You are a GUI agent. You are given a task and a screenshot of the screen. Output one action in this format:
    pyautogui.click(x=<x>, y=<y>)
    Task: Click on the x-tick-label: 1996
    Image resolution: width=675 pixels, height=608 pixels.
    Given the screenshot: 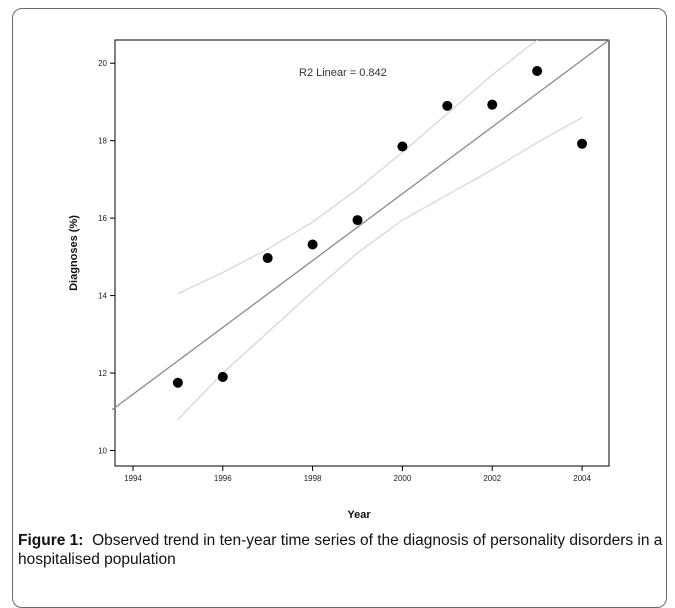 What is the action you would take?
    pyautogui.click(x=223, y=478)
    